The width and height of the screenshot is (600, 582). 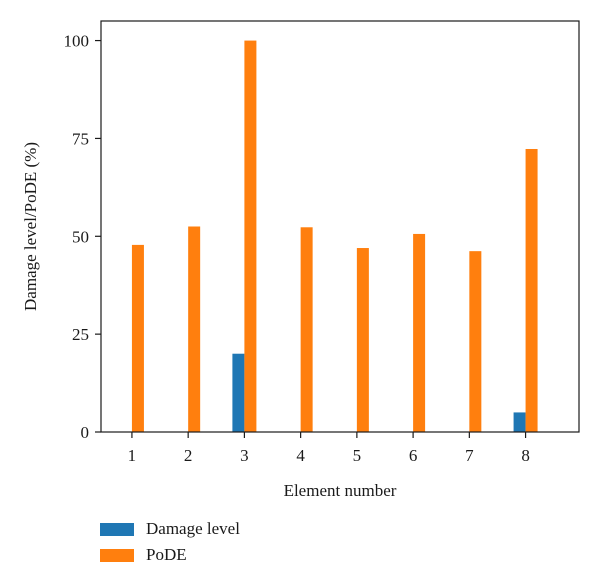 I want to click on legend: Damage level PoDE, so click(x=170, y=542).